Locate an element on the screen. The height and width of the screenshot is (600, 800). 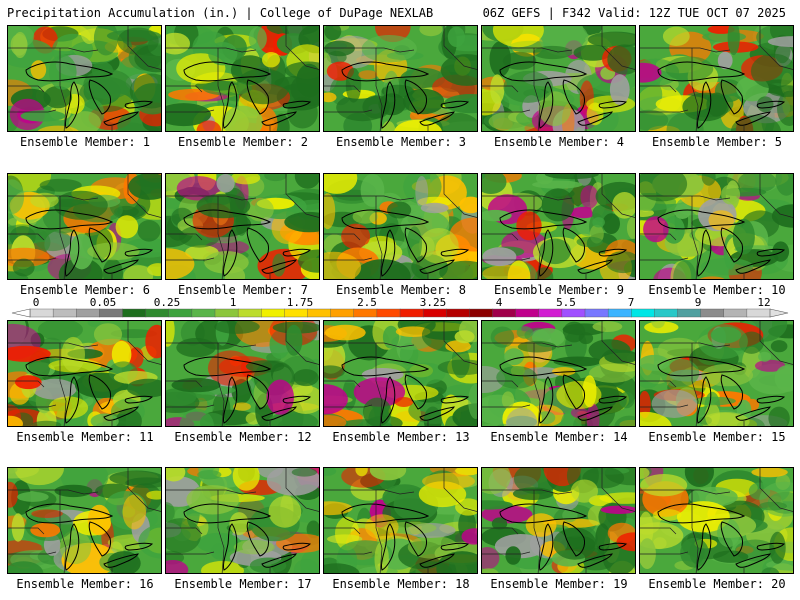
ensemble-member-label: Ensemble Member: 19 is located at coordinates (559, 584).